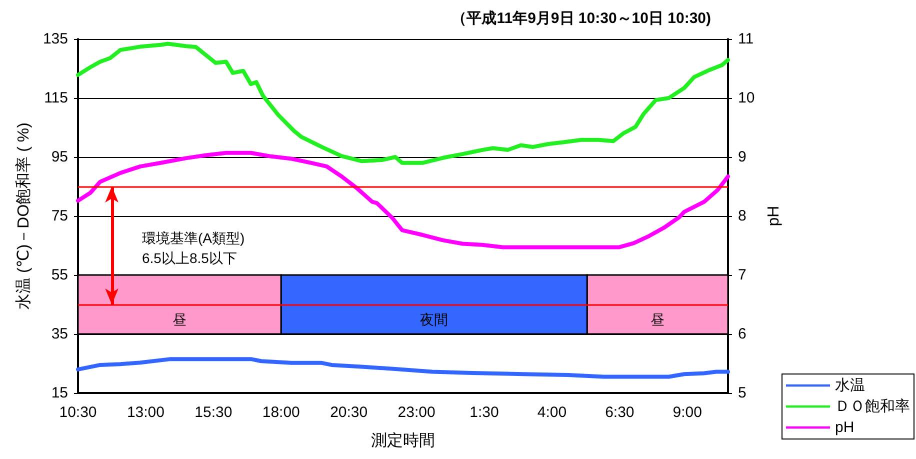 Image resolution: width=916 pixels, height=459 pixels. I want to click on legend-label: ＤＯ飽和率, so click(872, 406).